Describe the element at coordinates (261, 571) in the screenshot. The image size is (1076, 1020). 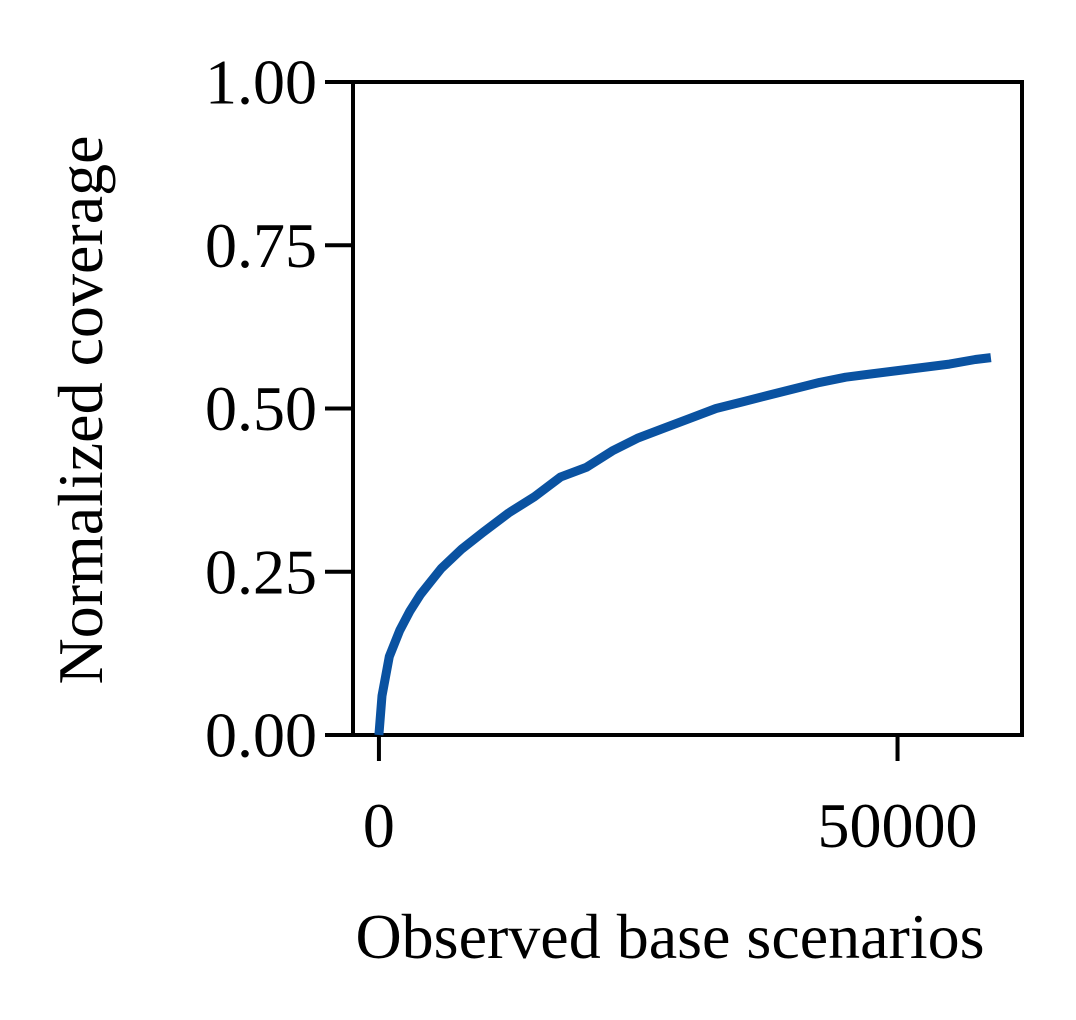
I see `y-tick-label: 0.25` at that location.